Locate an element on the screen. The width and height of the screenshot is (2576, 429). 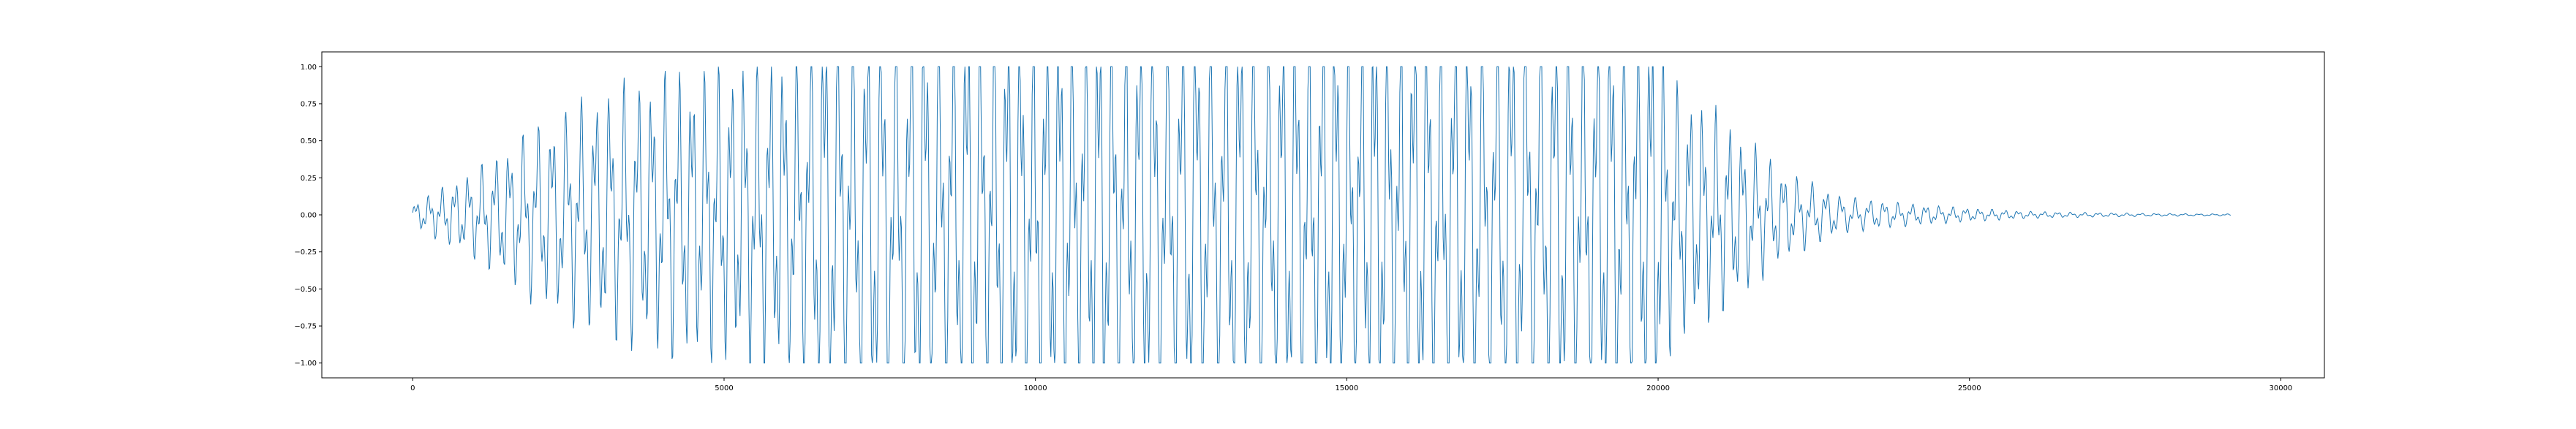
x-tick-label: 15000 is located at coordinates (1346, 388).